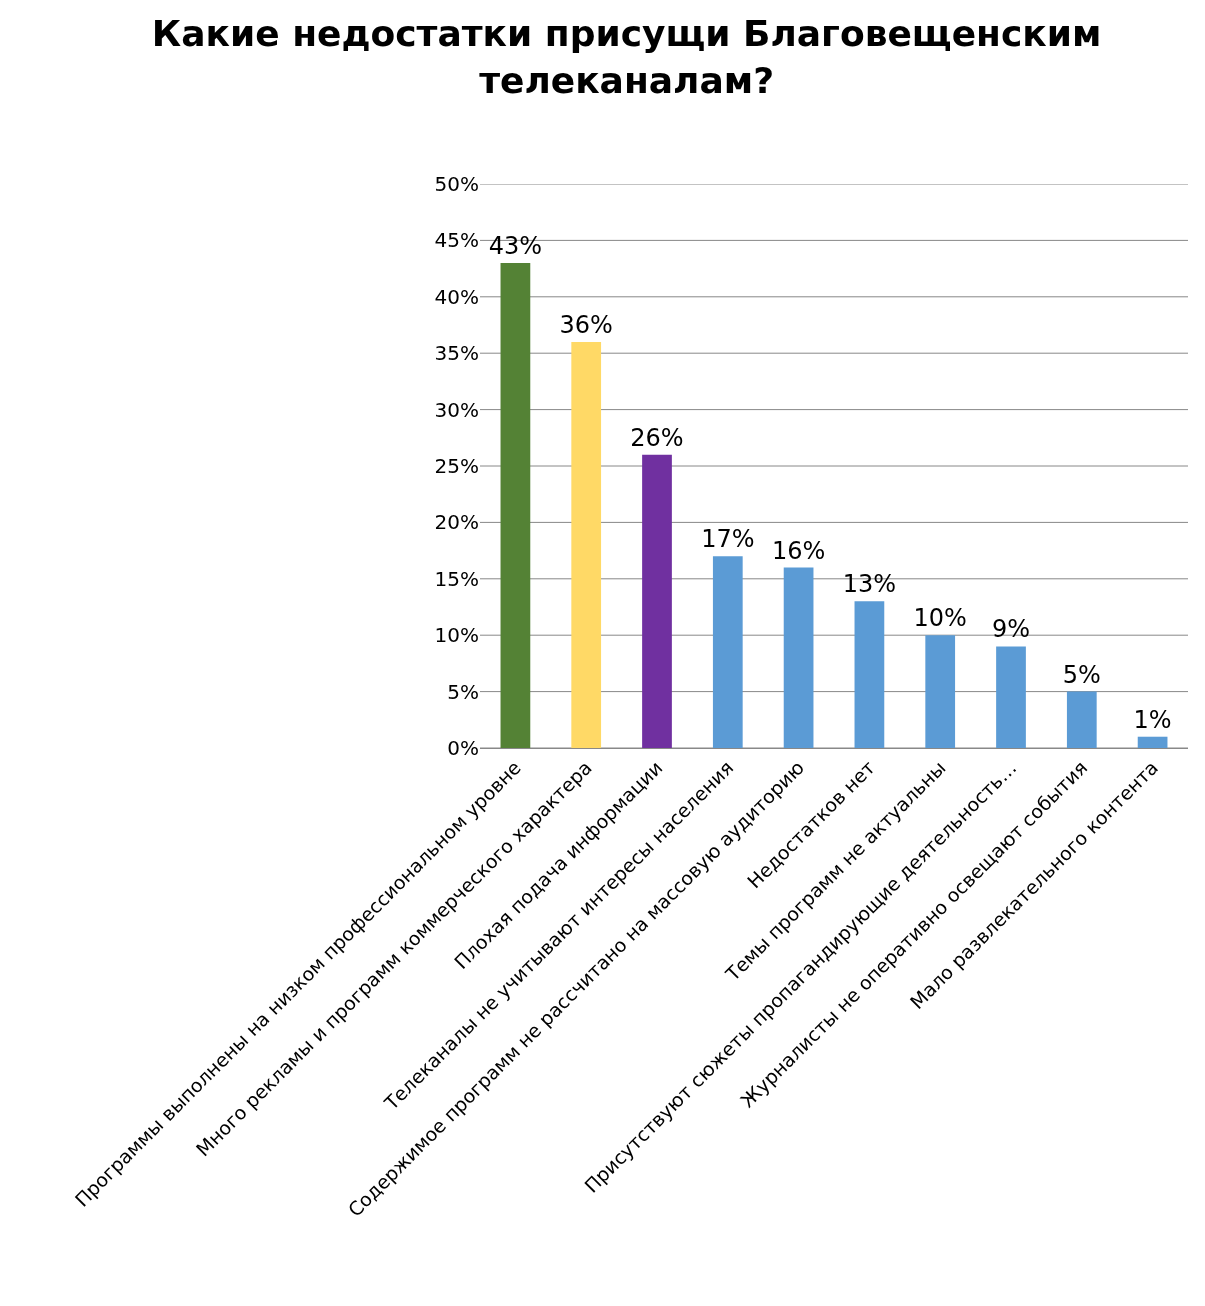  Describe the element at coordinates (515, 245) in the screenshot. I see `data-label: 43%` at that location.